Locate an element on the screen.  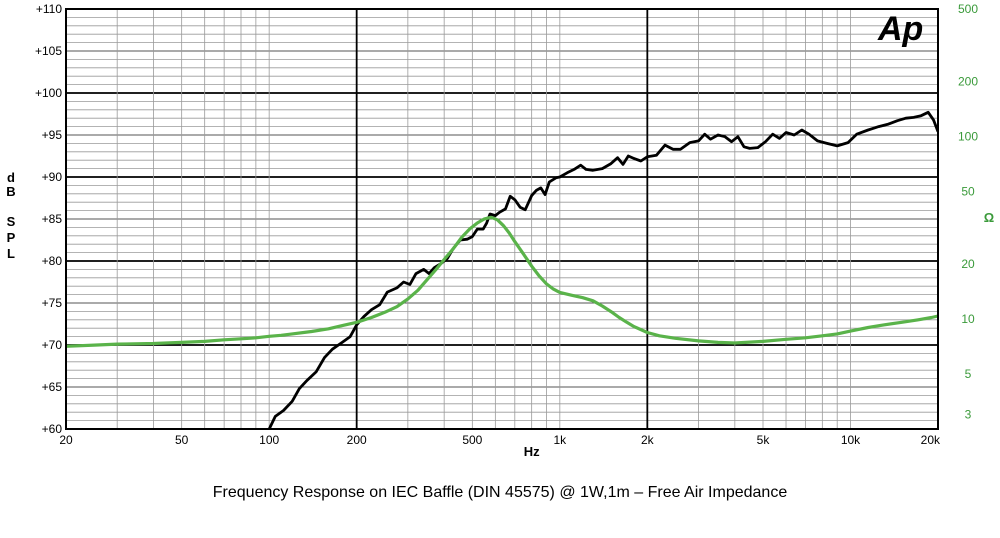
y-tick-label-right: 100 is located at coordinates (968, 137).